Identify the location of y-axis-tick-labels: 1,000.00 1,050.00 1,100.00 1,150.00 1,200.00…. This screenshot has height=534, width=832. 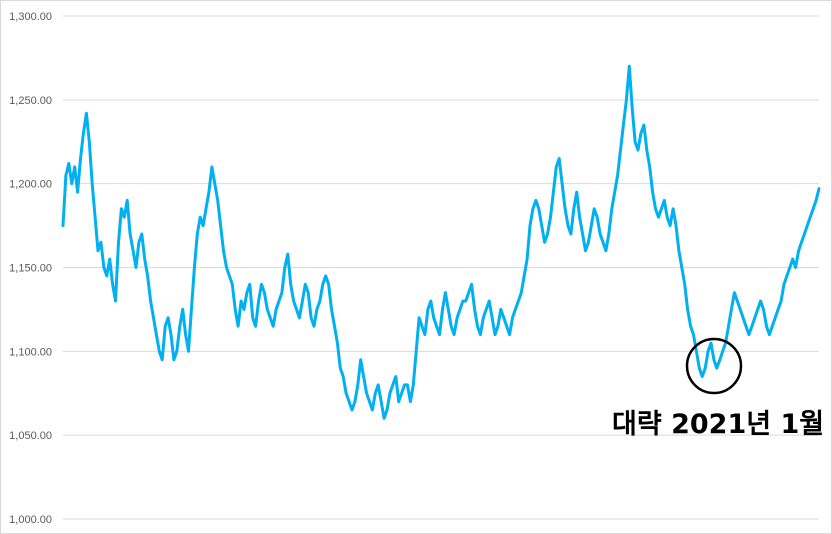
(30, 268).